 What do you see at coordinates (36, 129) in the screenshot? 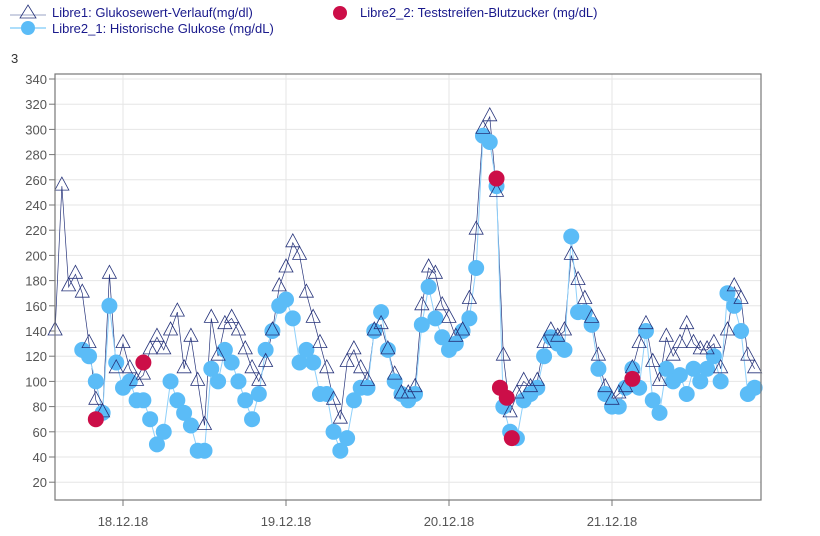
I see `y-tick-label: 300` at bounding box center [36, 129].